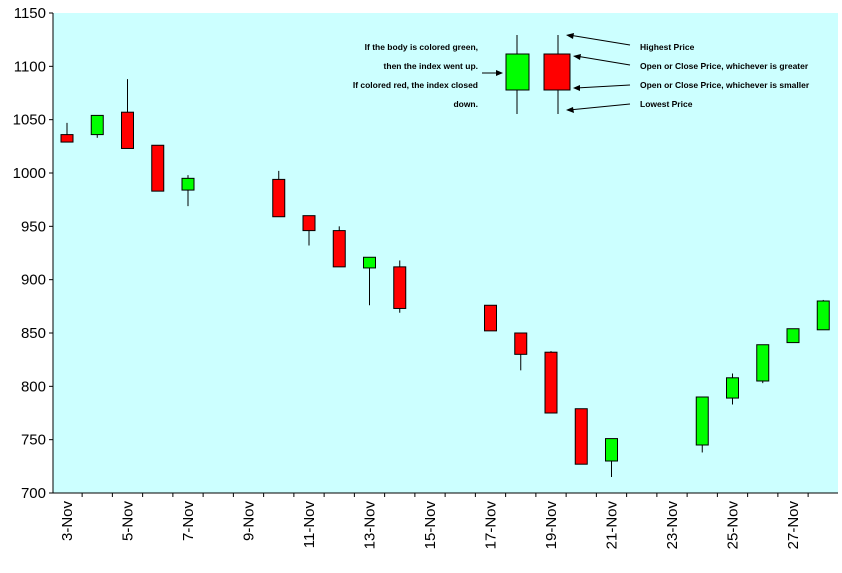 This screenshot has width=842, height=573. I want to click on x-tick-label: 11-Nov, so click(309, 525).